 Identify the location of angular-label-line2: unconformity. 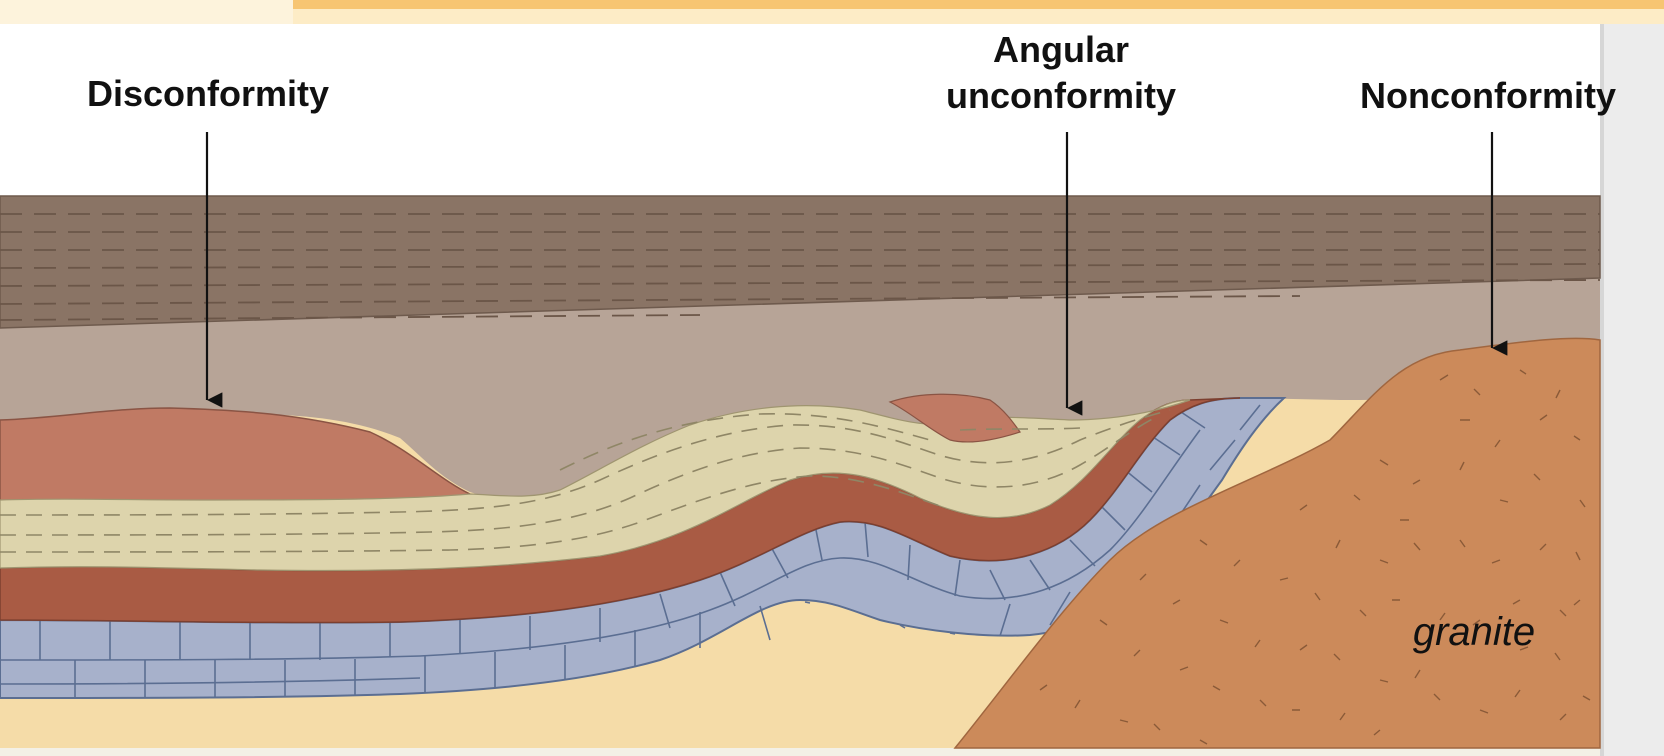
(1061, 95).